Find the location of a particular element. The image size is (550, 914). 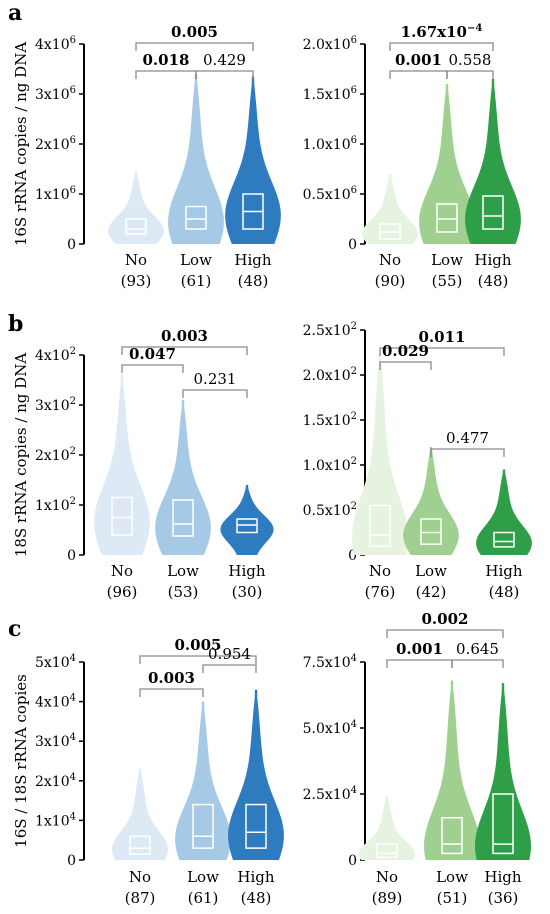

p-value: 0.047 is located at coordinates (152, 354).